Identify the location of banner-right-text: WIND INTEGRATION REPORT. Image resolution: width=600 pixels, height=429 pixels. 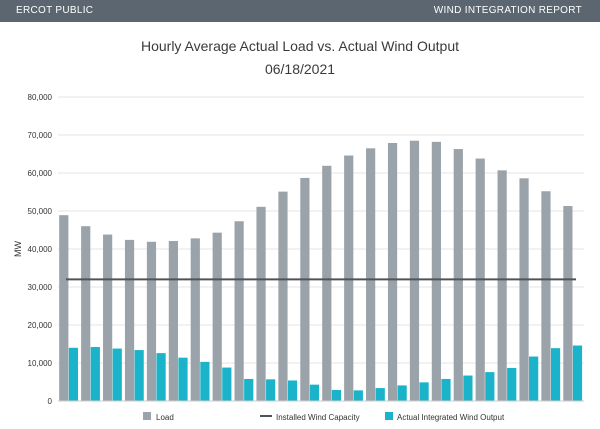
(507, 10).